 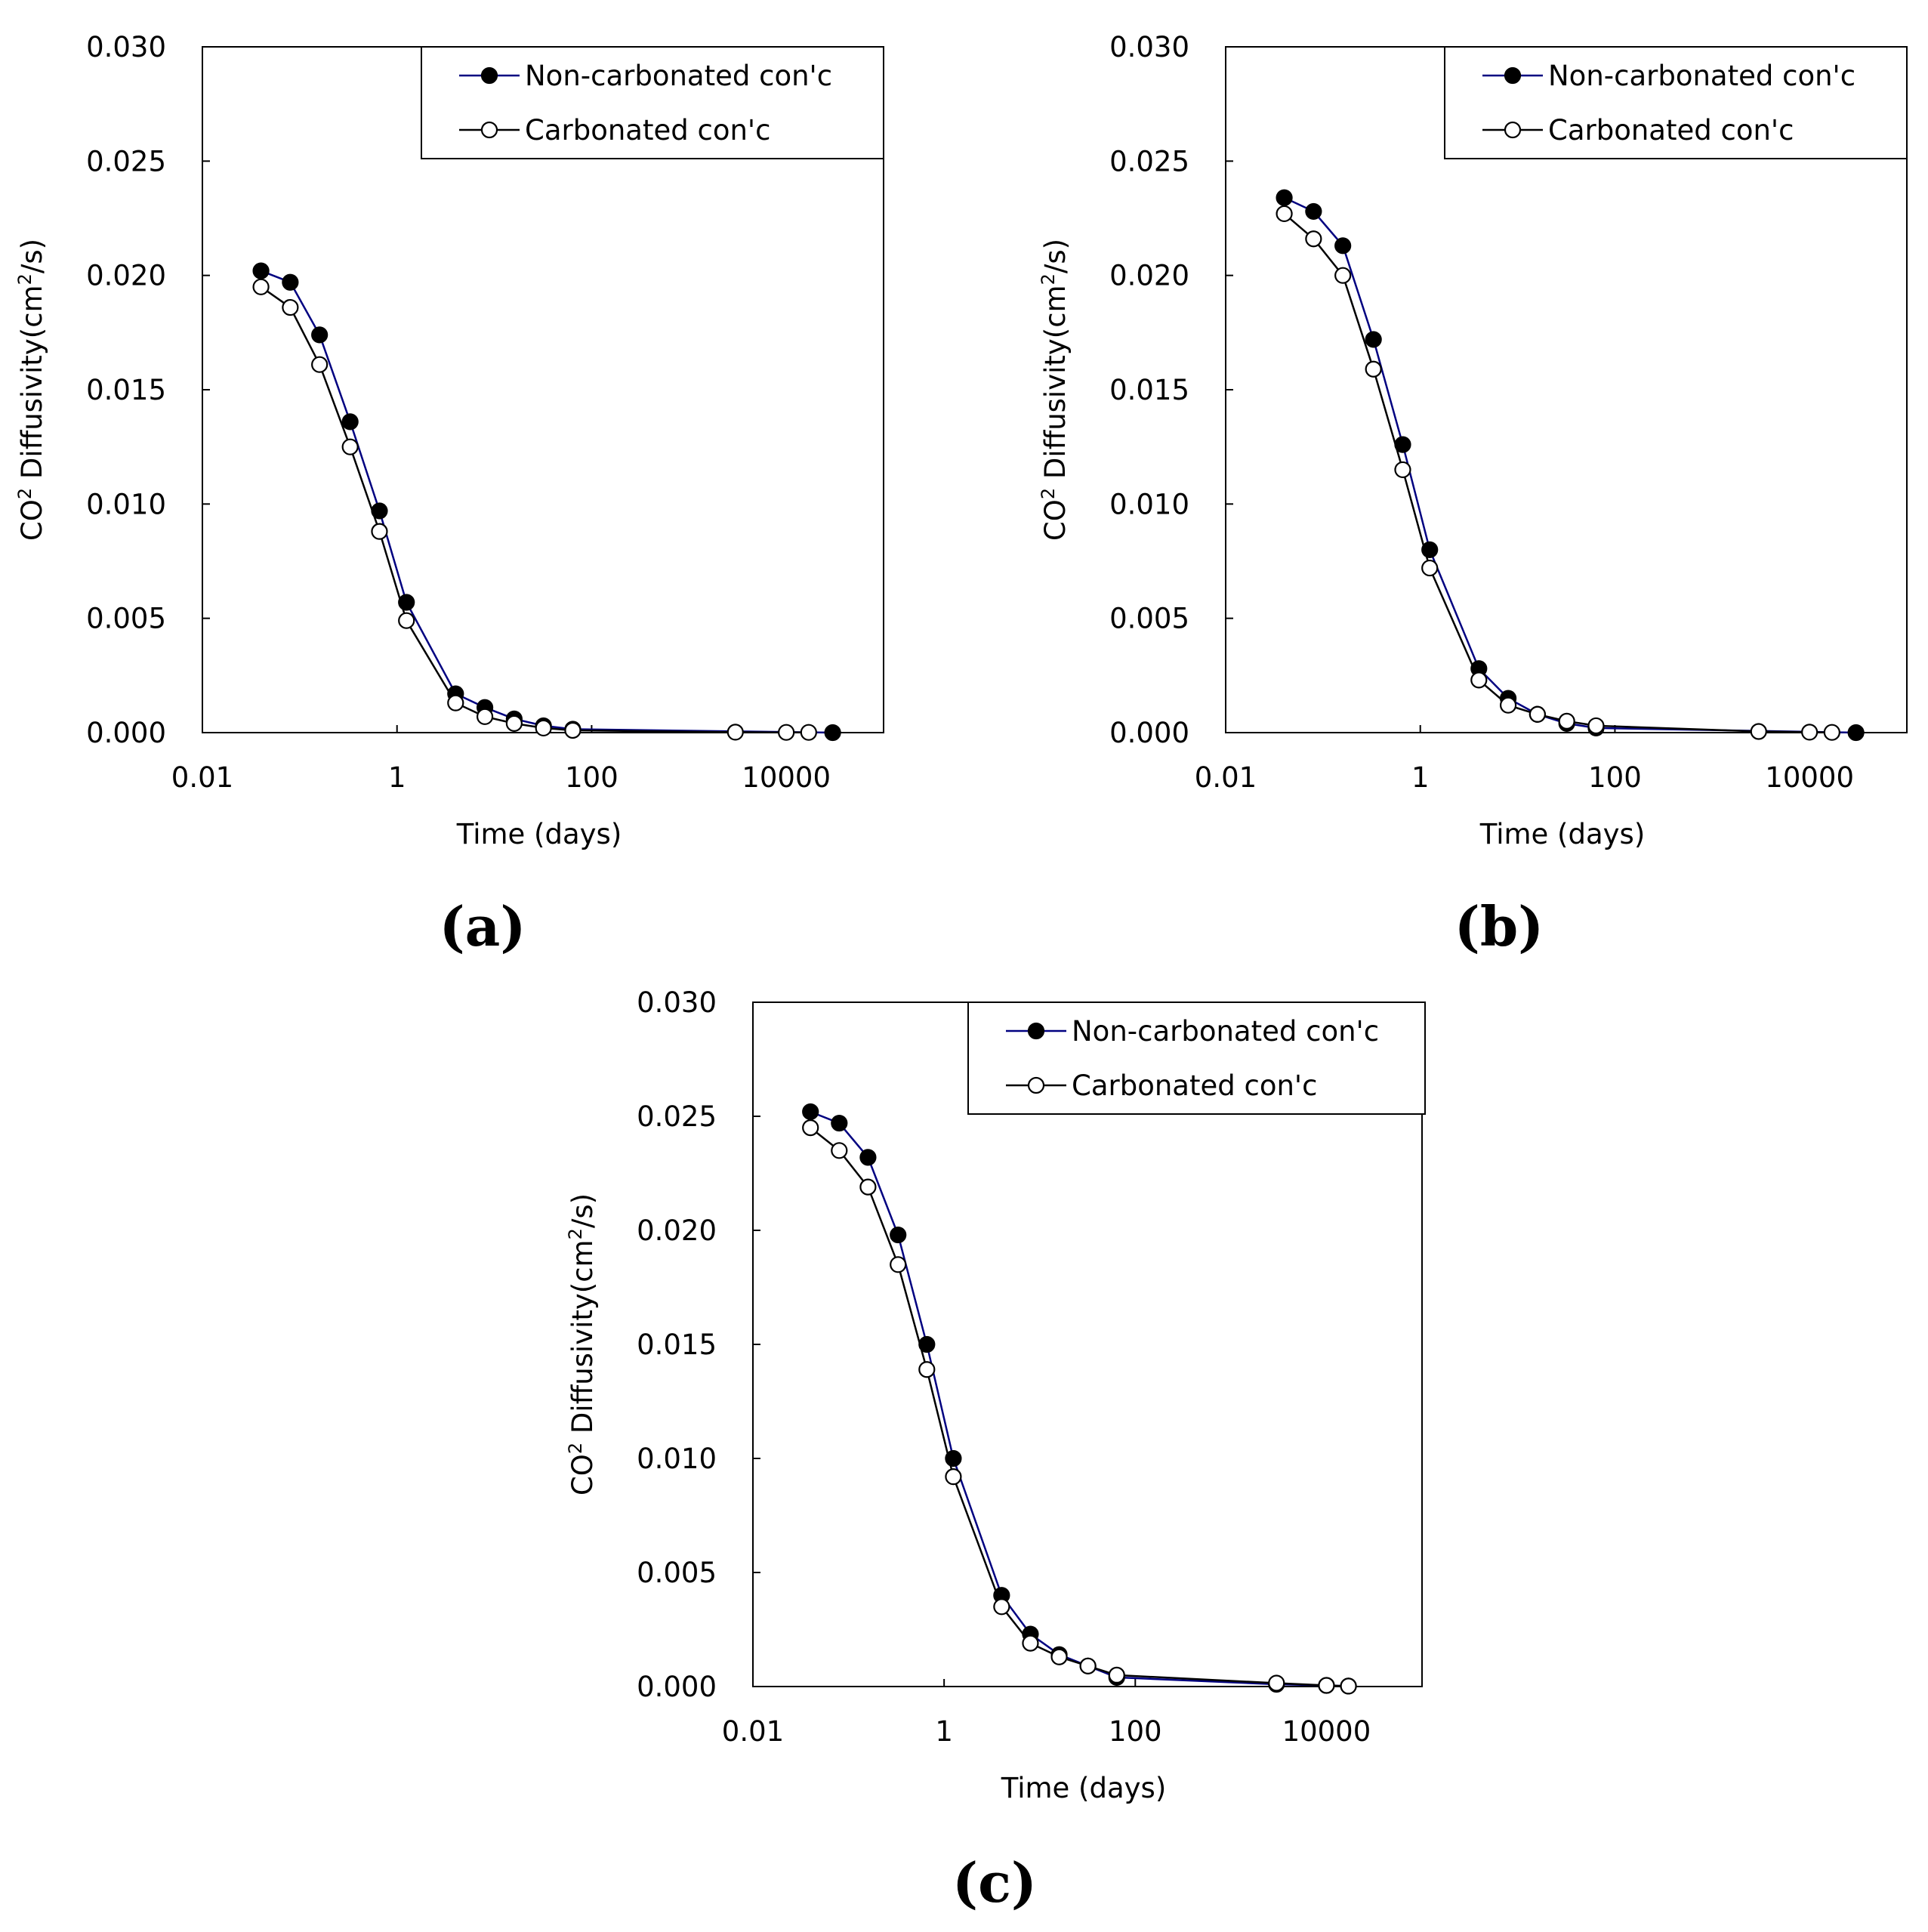 What do you see at coordinates (1499, 926) in the screenshot?
I see `panel-label: (b)` at bounding box center [1499, 926].